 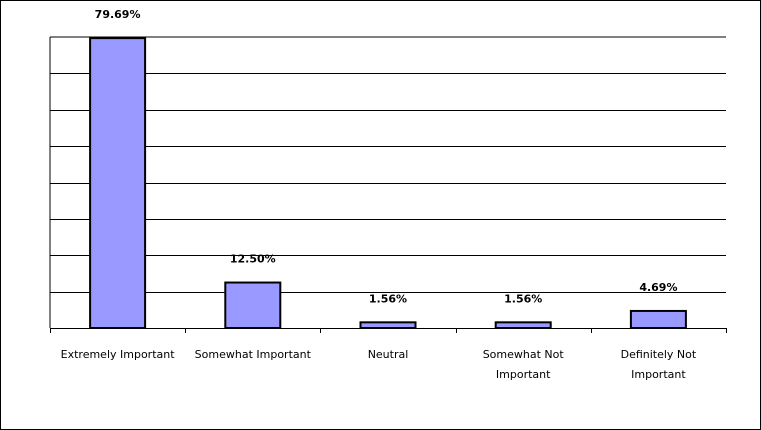 What do you see at coordinates (118, 354) in the screenshot?
I see `category-label: Extremely Important` at bounding box center [118, 354].